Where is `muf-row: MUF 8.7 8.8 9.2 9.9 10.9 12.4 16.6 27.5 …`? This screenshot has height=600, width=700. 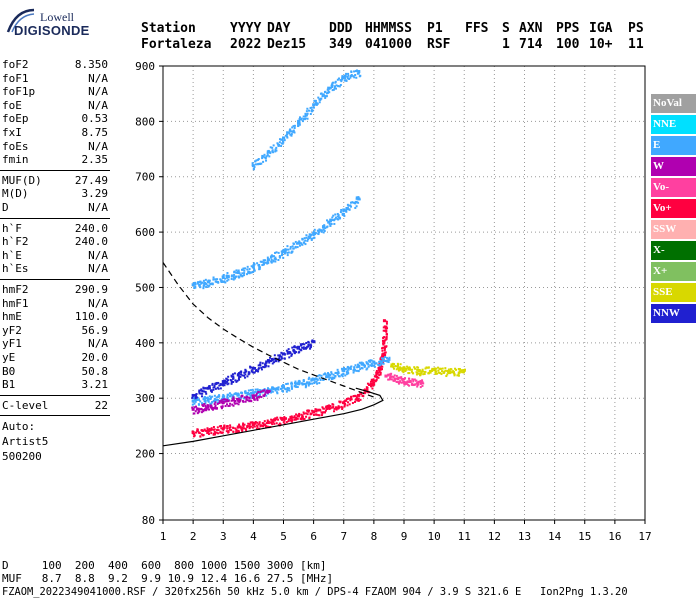 muf-row: MUF 8.7 8.8 9.2 9.9 10.9 12.4 16.6 27.5 … is located at coordinates (168, 578).